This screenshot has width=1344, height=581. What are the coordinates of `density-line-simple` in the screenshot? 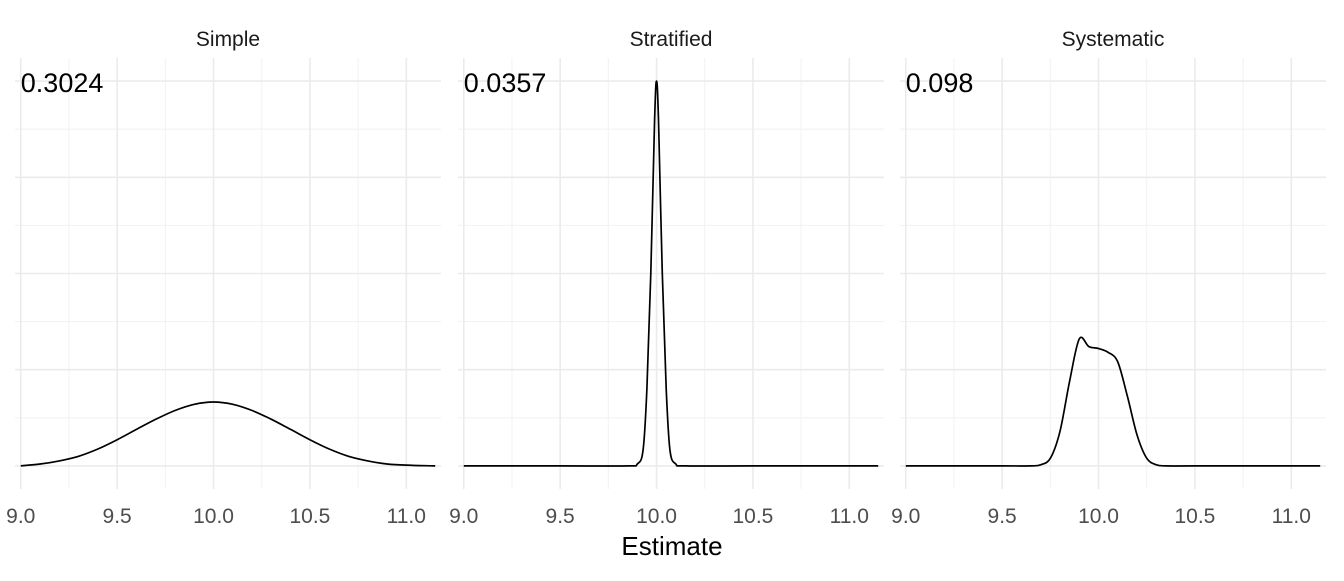 It's located at (228, 434).